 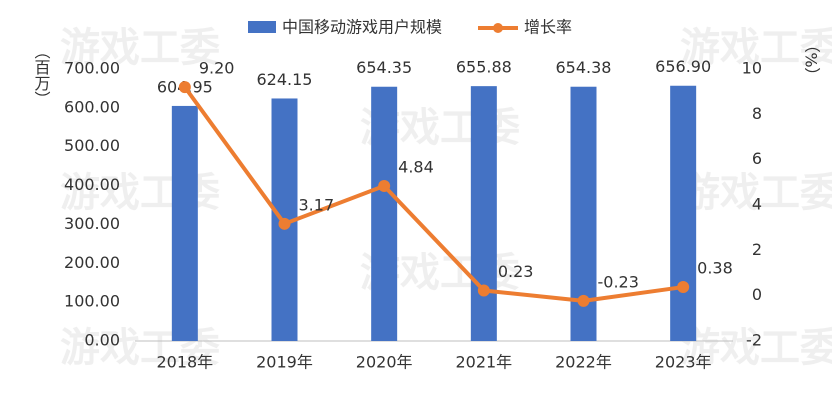 What do you see at coordinates (41, 75) in the screenshot?
I see `y-axis-title: （百万）` at bounding box center [41, 75].